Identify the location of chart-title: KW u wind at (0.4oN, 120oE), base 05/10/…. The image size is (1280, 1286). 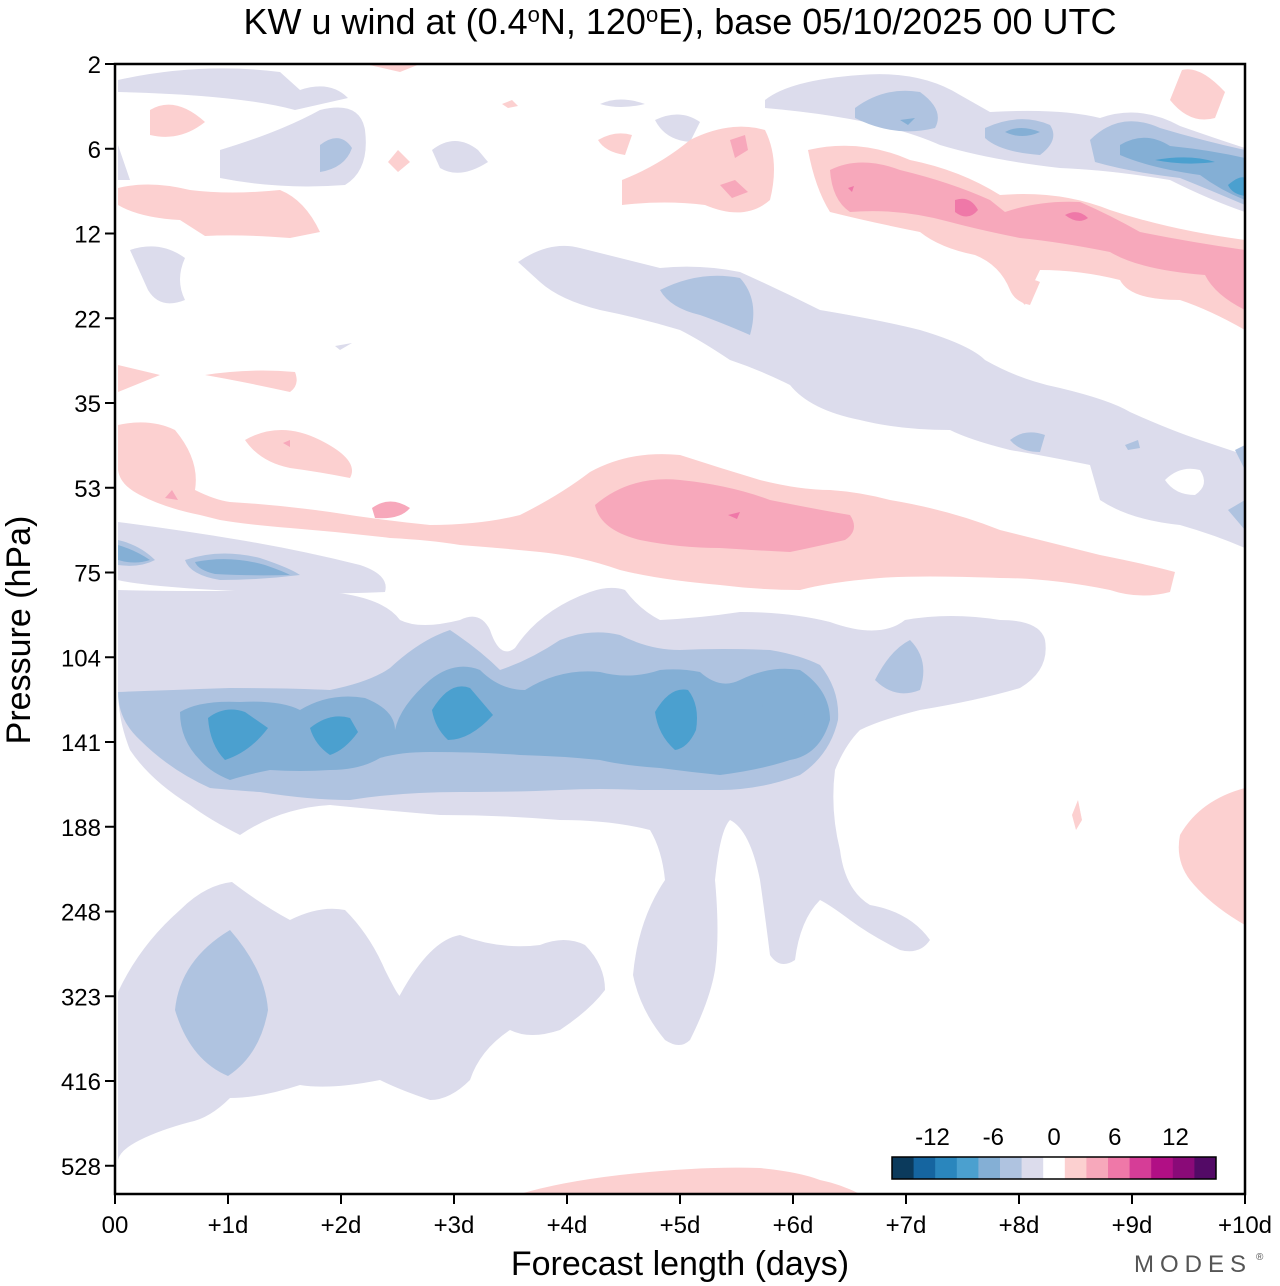
(680, 21).